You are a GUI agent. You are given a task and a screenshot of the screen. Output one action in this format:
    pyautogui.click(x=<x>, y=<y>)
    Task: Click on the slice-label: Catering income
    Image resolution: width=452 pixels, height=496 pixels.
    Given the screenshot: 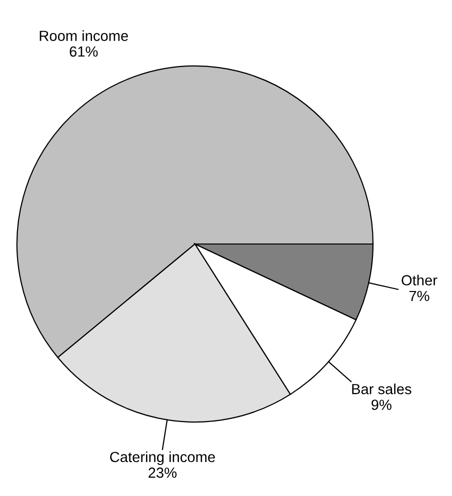 What is the action you would take?
    pyautogui.click(x=162, y=458)
    